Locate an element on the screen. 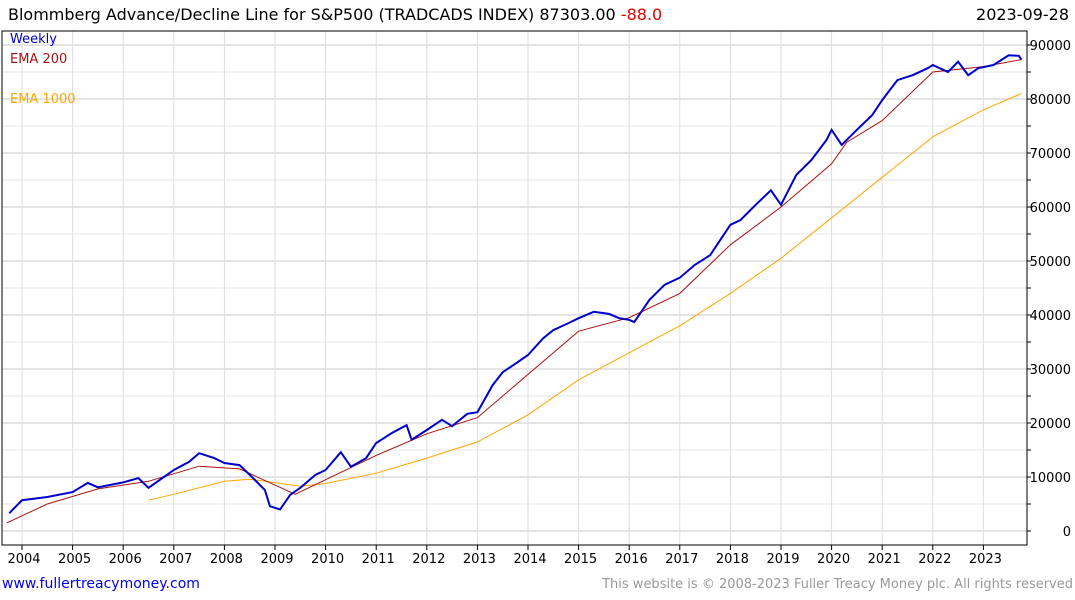 Image resolution: width=1075 pixels, height=600 pixels. x-tick-label: 2018 is located at coordinates (732, 559).